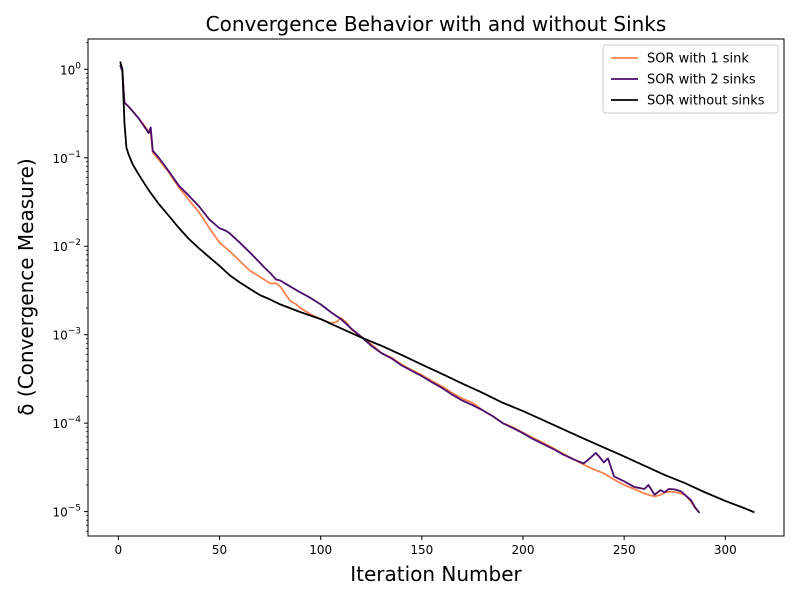 Image resolution: width=800 pixels, height=600 pixels. I want to click on y-tick-label: 10⁻⁵, so click(66, 512).